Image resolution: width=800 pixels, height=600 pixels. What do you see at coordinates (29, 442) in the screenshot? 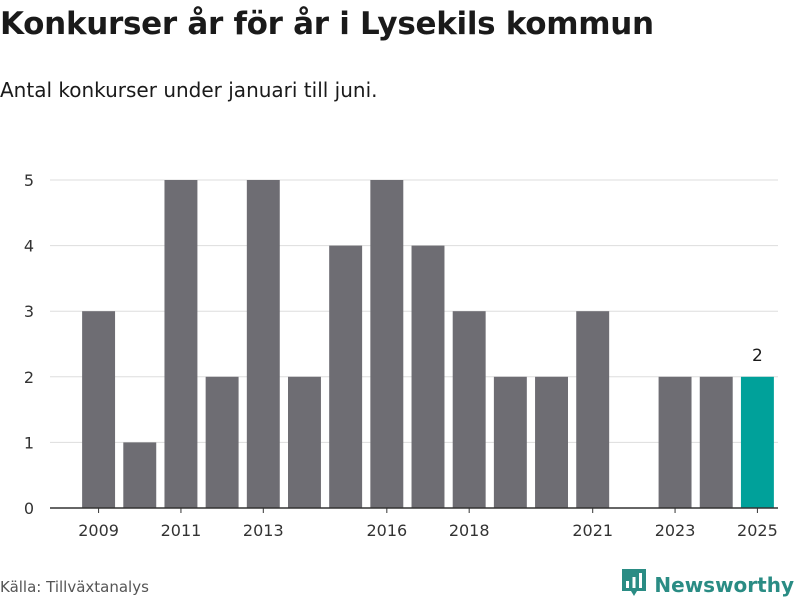
I see `y-tick-label: 1` at bounding box center [29, 442].